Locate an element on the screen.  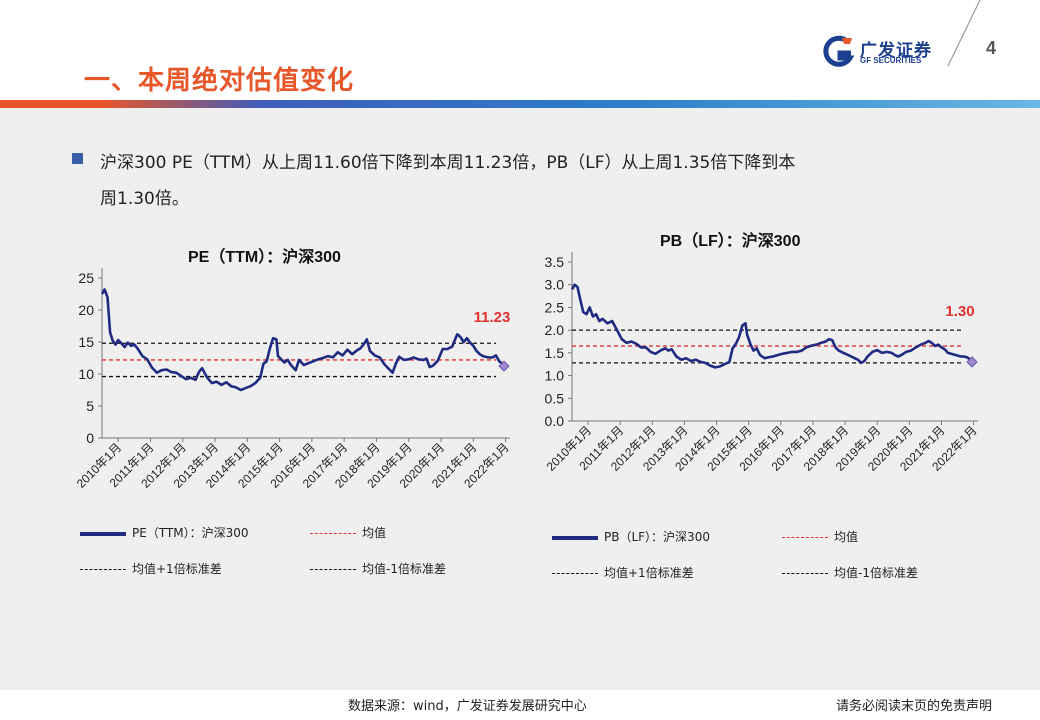
pb-y-tick-label: 1.0 is located at coordinates (555, 376).